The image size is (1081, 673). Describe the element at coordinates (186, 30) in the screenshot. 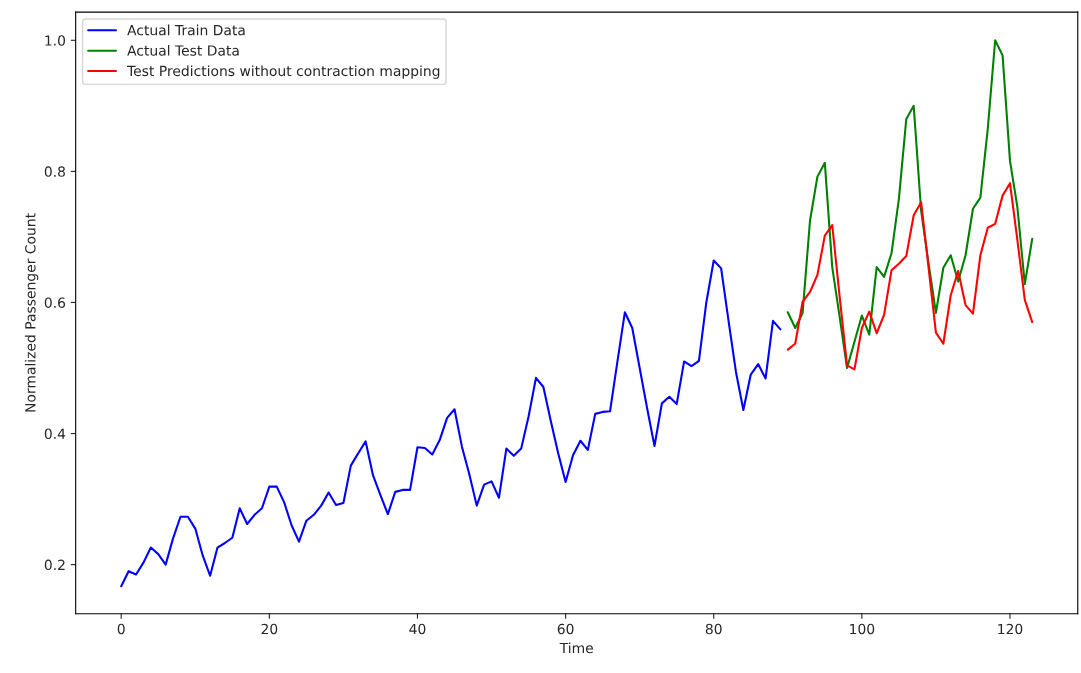

I see `legend-label: Actual Train Data` at that location.